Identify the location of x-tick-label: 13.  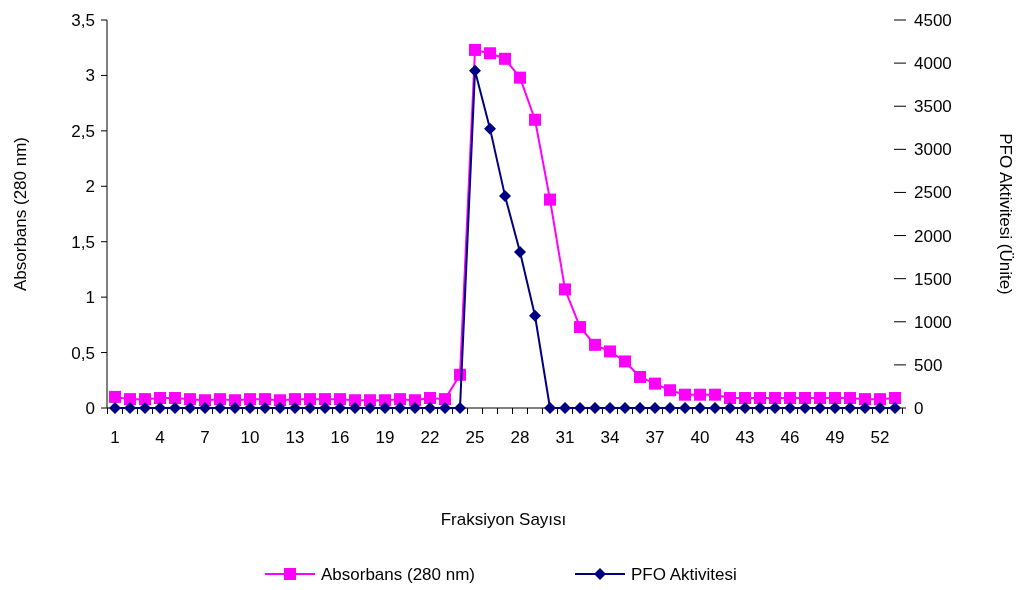
(295, 437).